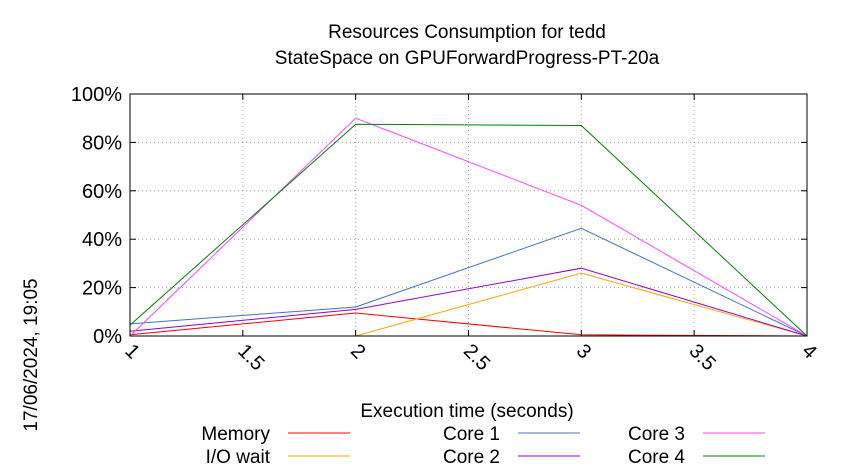  What do you see at coordinates (250, 357) in the screenshot?
I see `x-tick-label: 1.5` at bounding box center [250, 357].